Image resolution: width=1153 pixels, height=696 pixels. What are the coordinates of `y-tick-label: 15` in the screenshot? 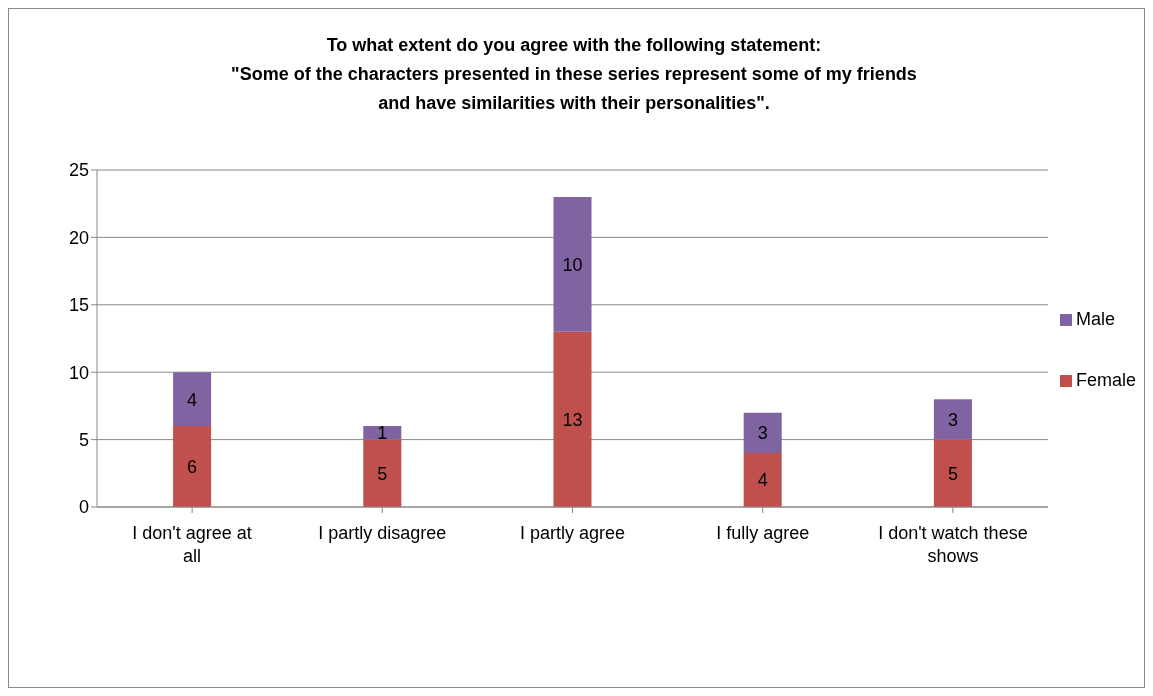 It's located at (78, 305).